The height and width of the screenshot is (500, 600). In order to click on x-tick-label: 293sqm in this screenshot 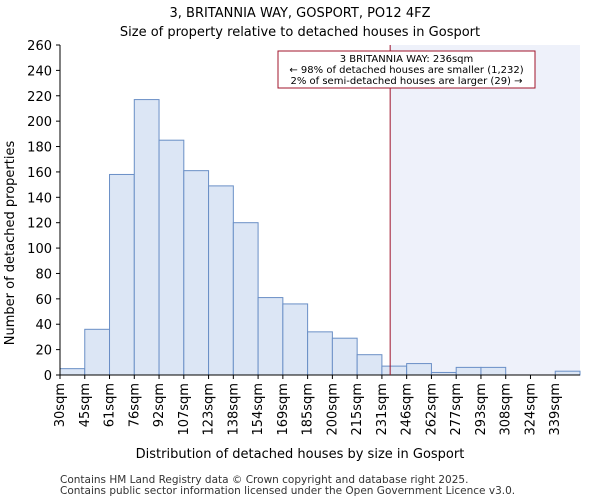, I will do `click(481, 409)`.